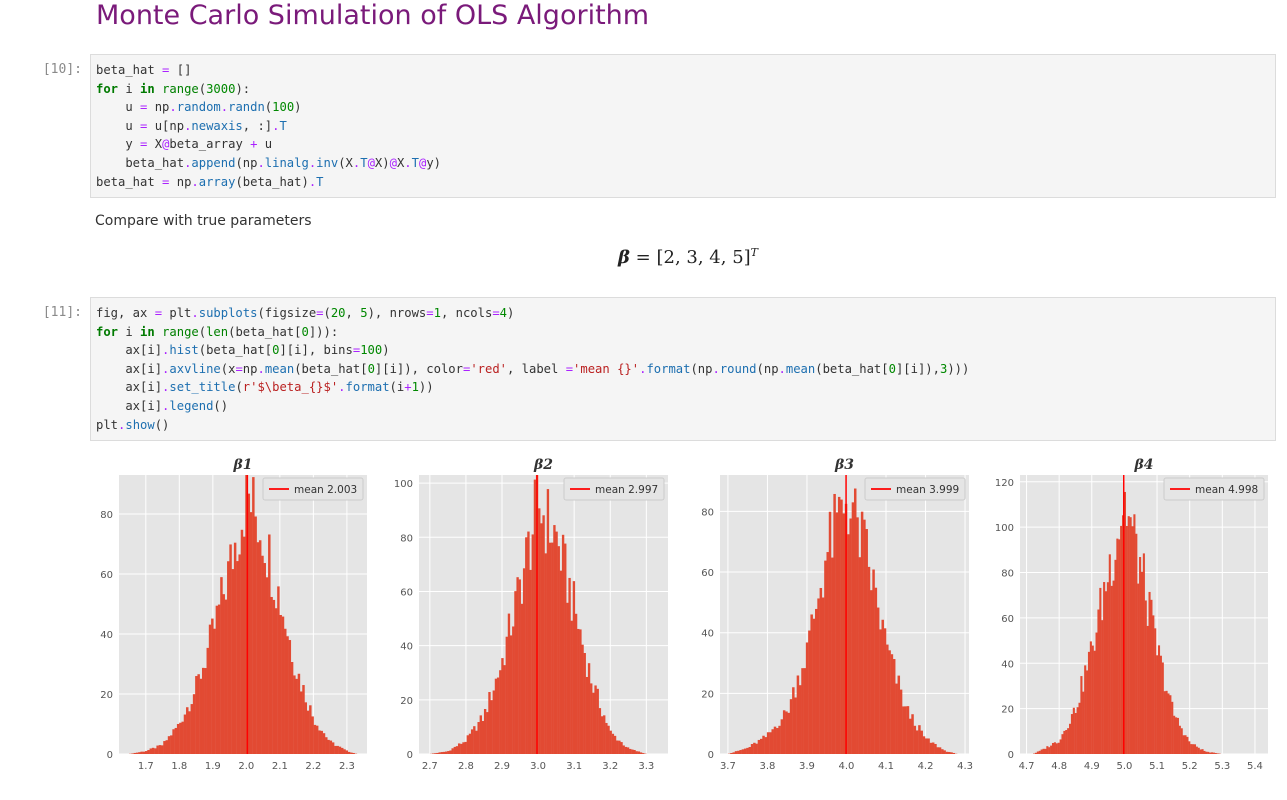 The height and width of the screenshot is (800, 1287). I want to click on x-tick-label: 4.2, so click(926, 766).